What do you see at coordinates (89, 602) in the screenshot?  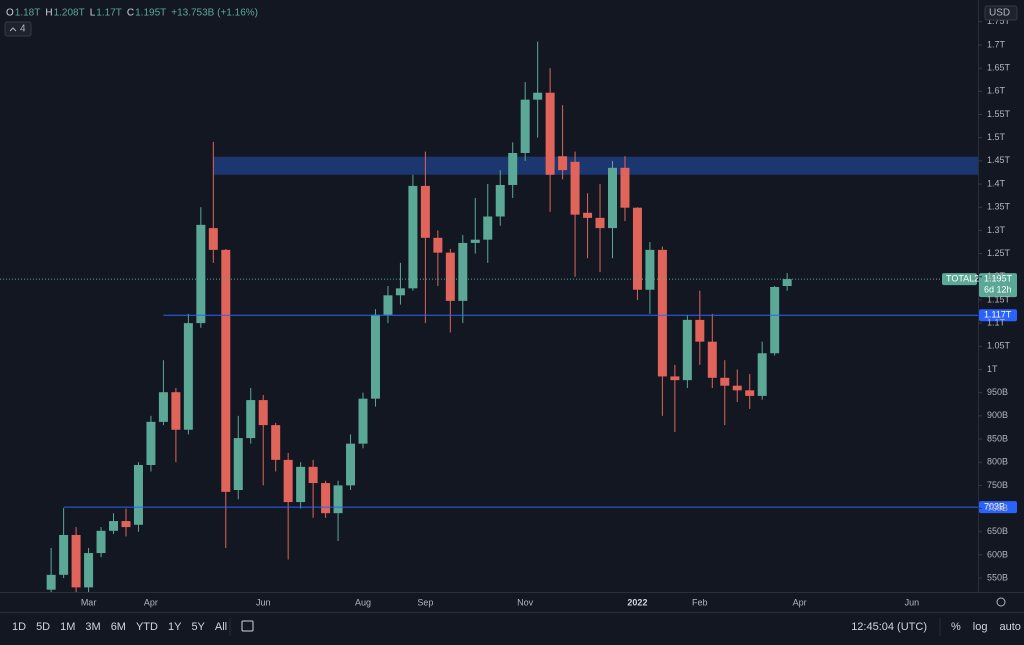 I see `x-tick-label: Mar` at bounding box center [89, 602].